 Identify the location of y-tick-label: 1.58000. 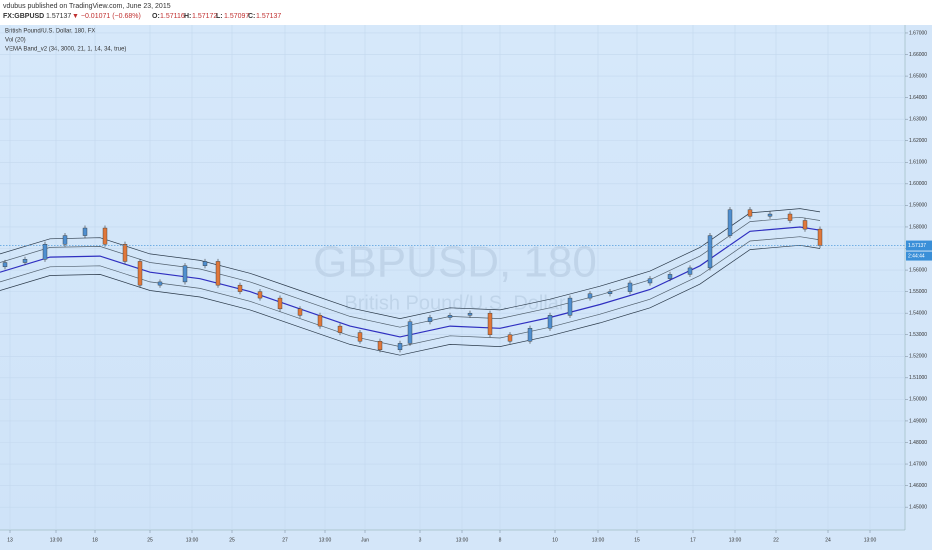
(918, 227).